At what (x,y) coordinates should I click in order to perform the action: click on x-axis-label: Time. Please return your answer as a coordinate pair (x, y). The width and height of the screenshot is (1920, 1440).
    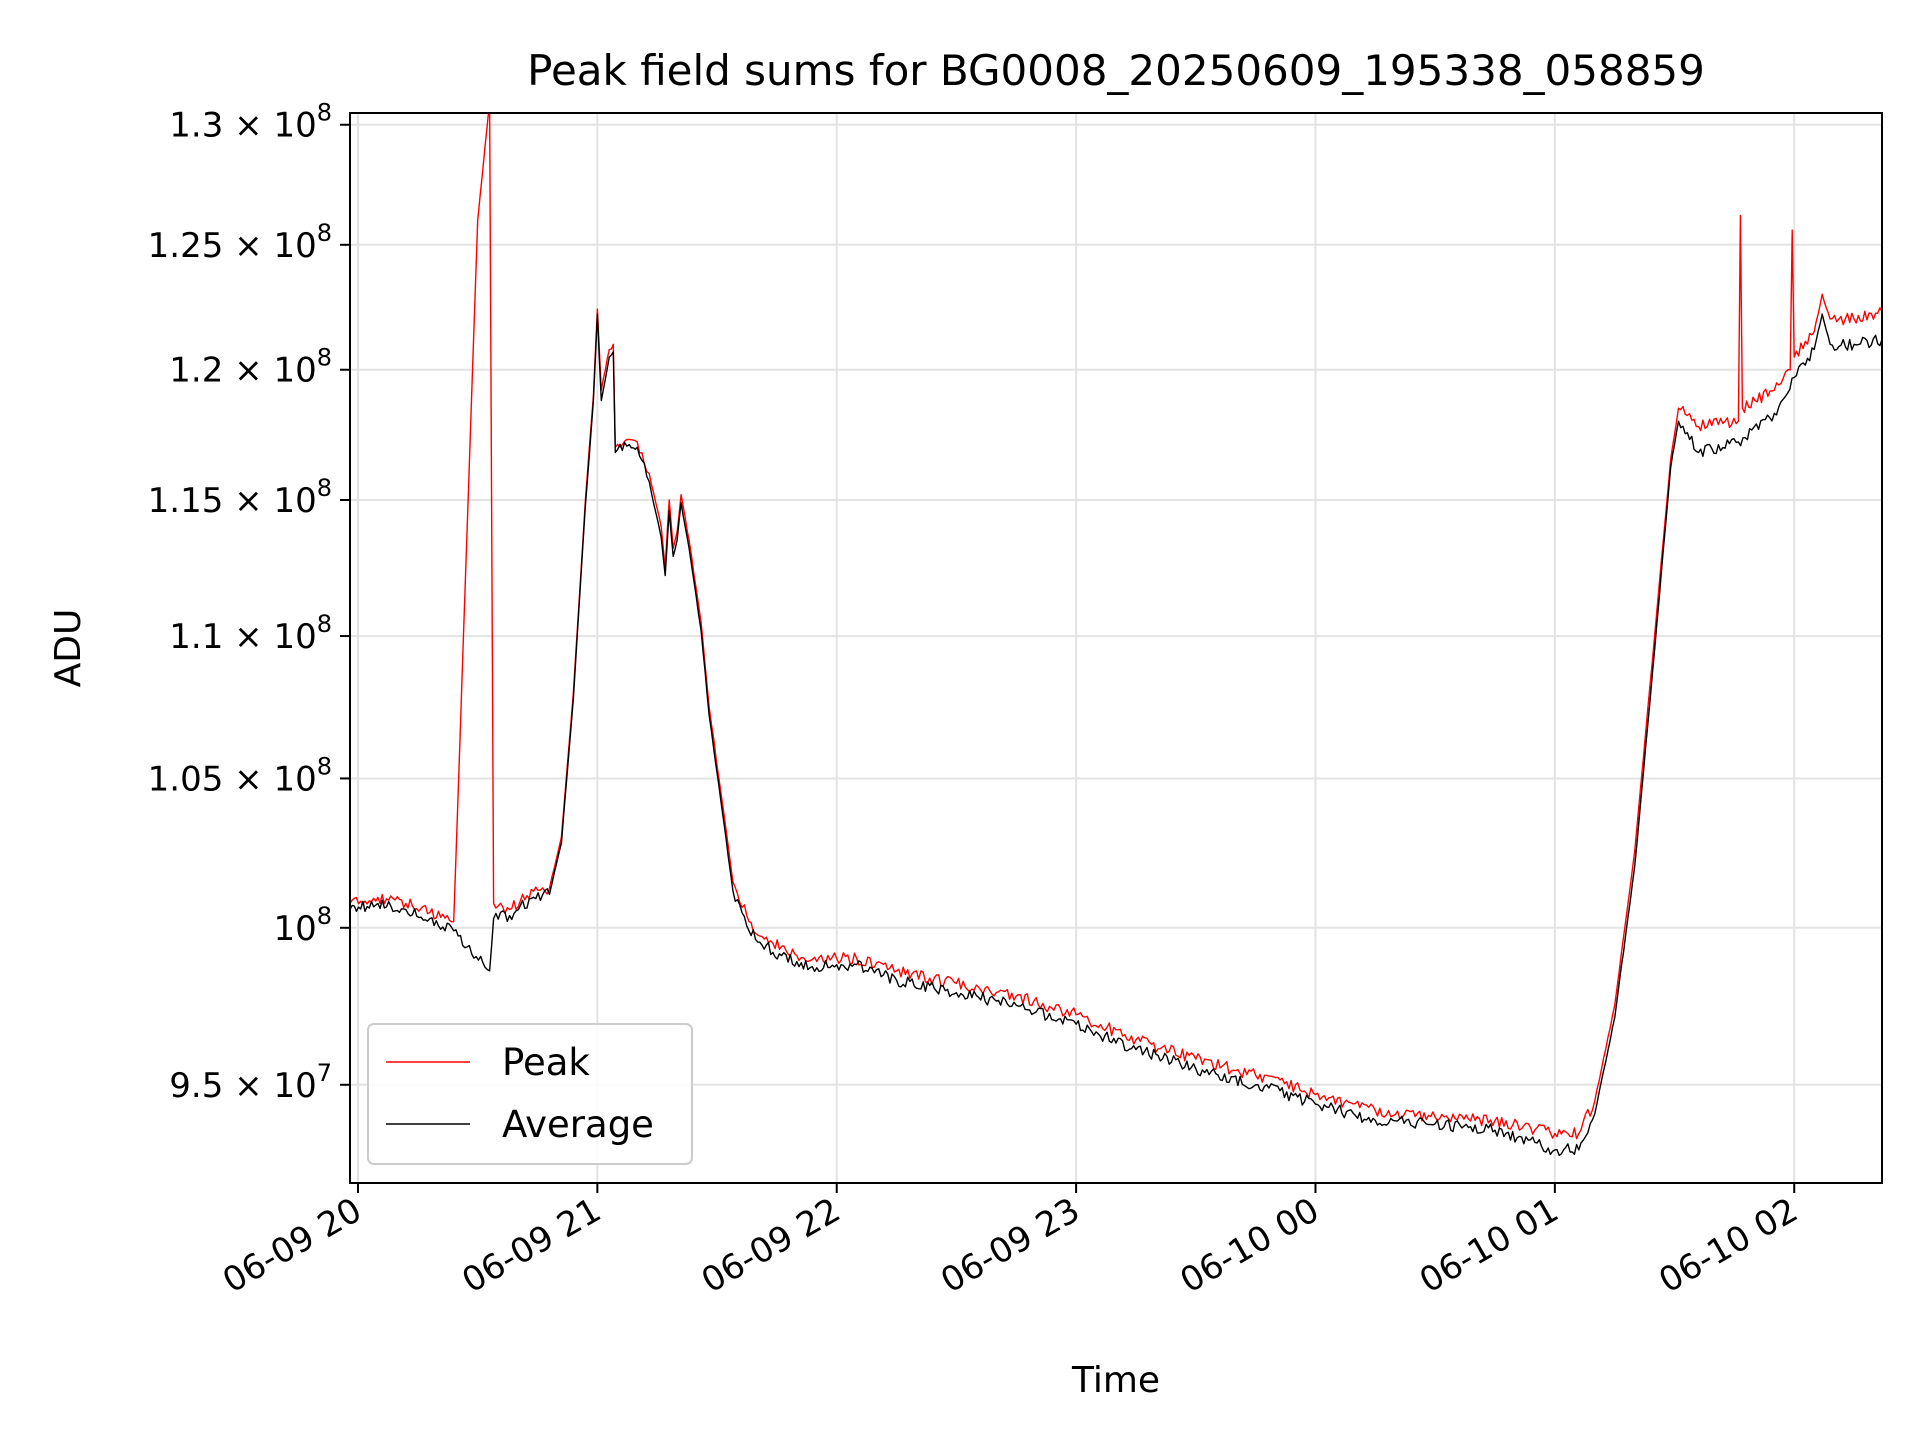
    Looking at the image, I should click on (1115, 1380).